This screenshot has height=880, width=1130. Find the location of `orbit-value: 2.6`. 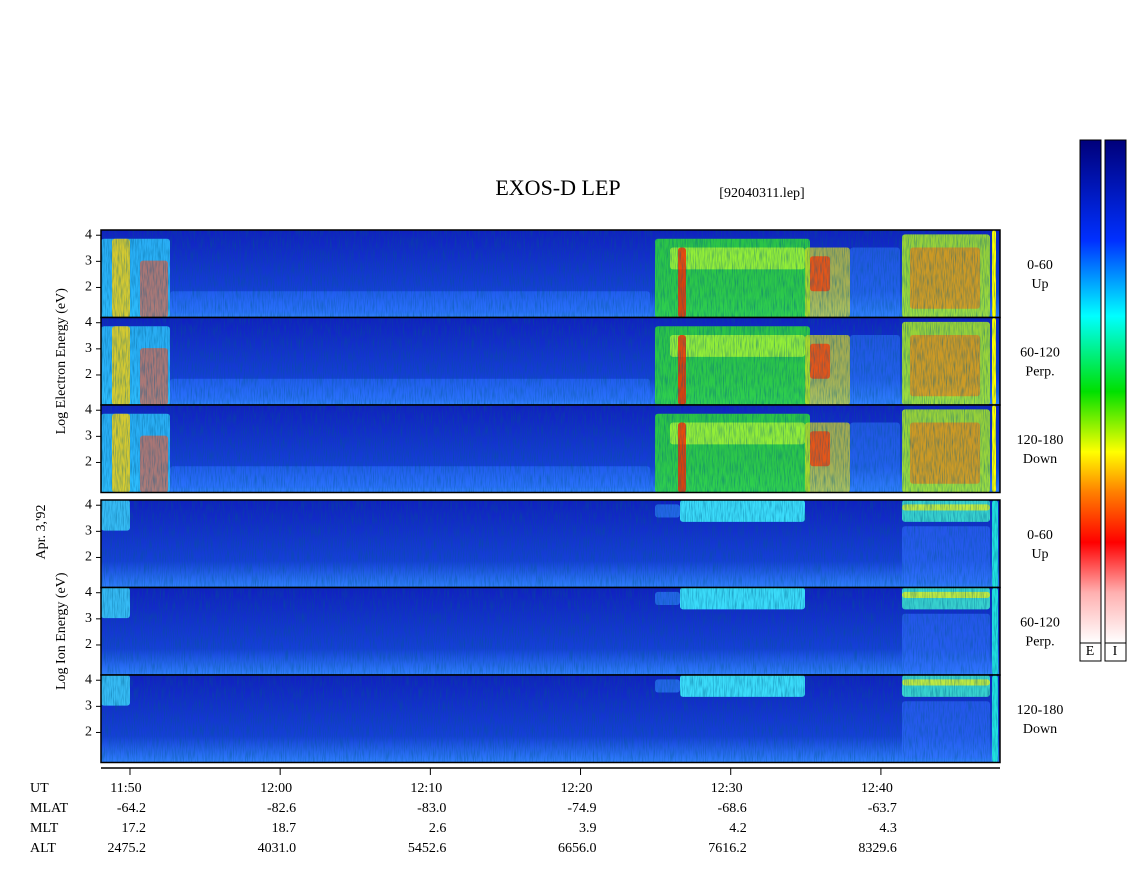

orbit-value: 2.6 is located at coordinates (438, 828).